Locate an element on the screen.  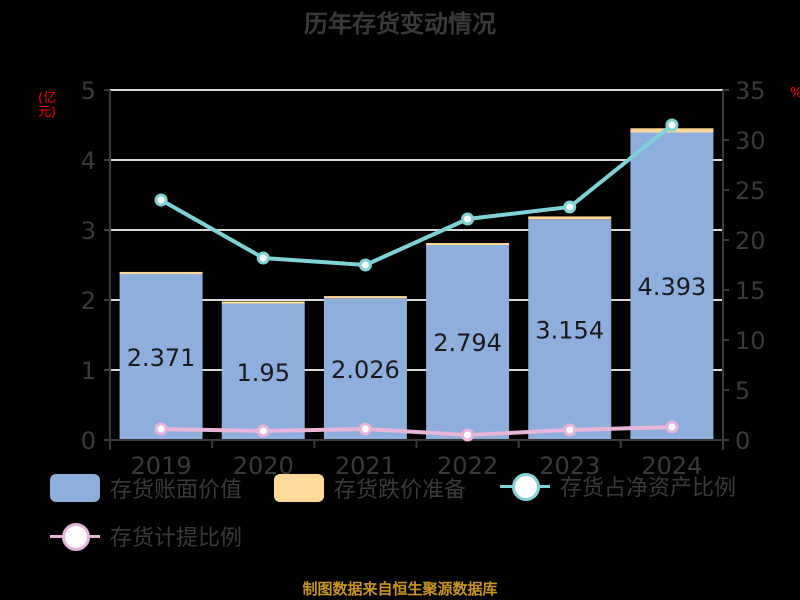
right-tick-label: 0 is located at coordinates (742, 441).